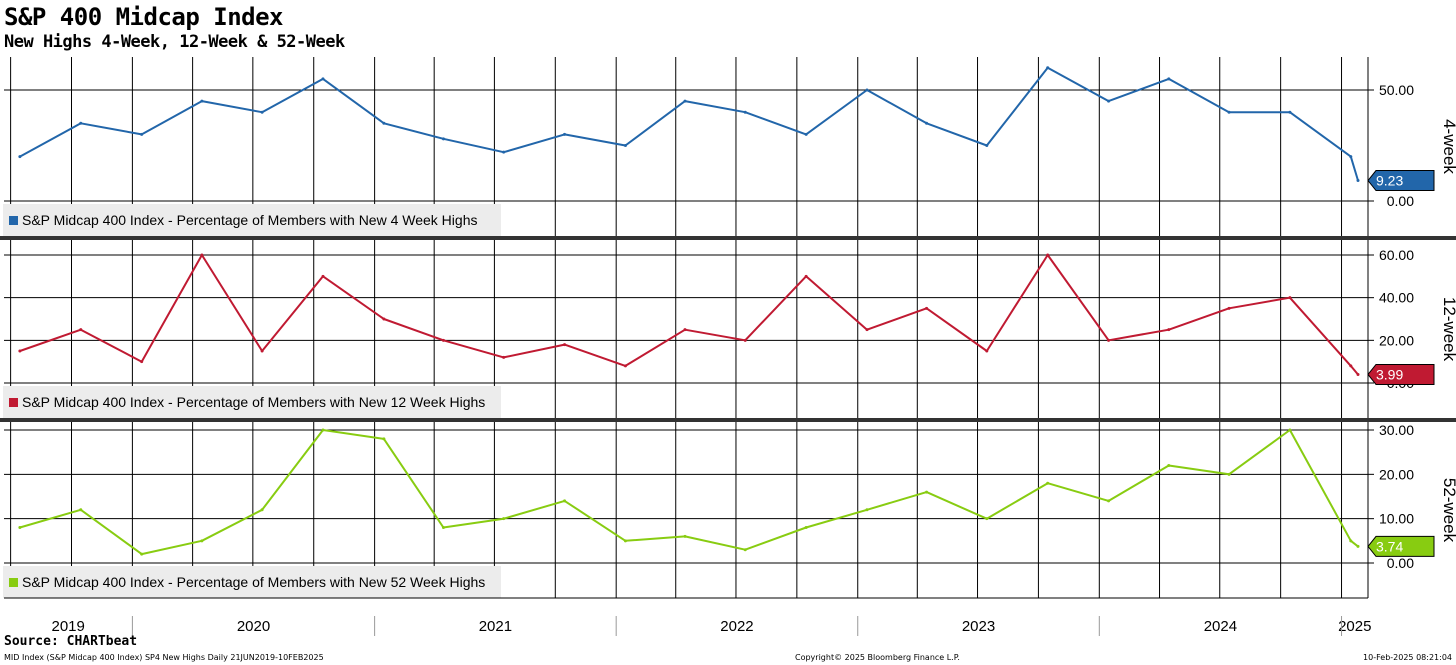 This screenshot has width=1456, height=665. I want to click on last-value-label: 3.74, so click(1389, 546).